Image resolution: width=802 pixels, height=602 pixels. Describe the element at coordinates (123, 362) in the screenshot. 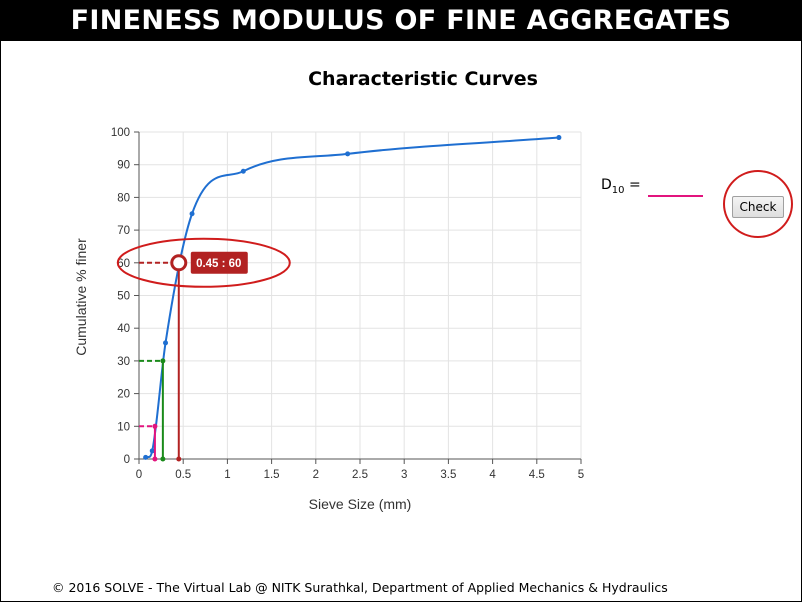

I see `y-tick-label: 30` at that location.